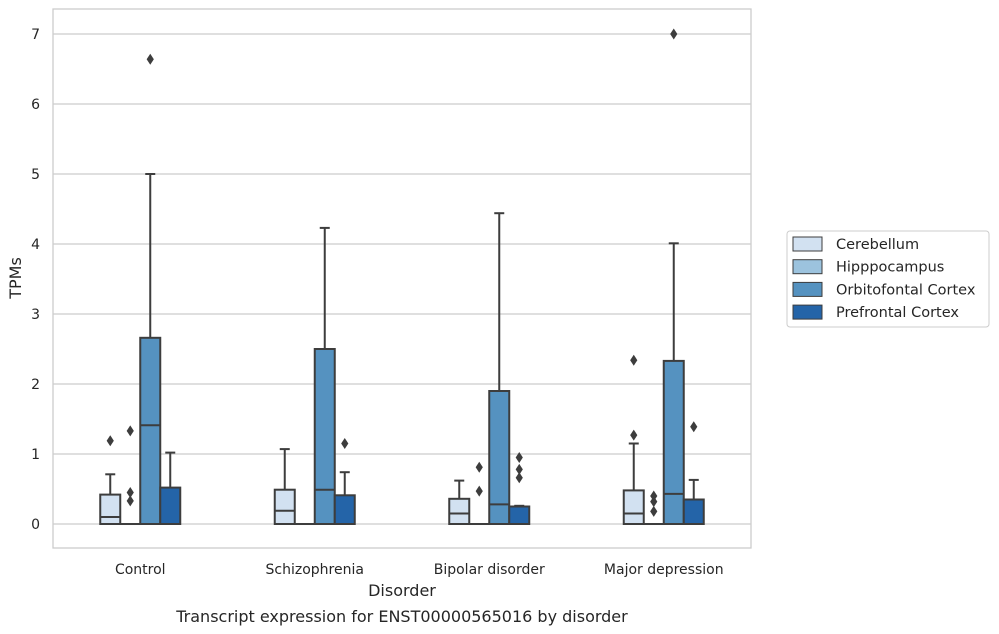 The width and height of the screenshot is (999, 634). I want to click on x-tick-label: Bipolar disorder, so click(489, 570).